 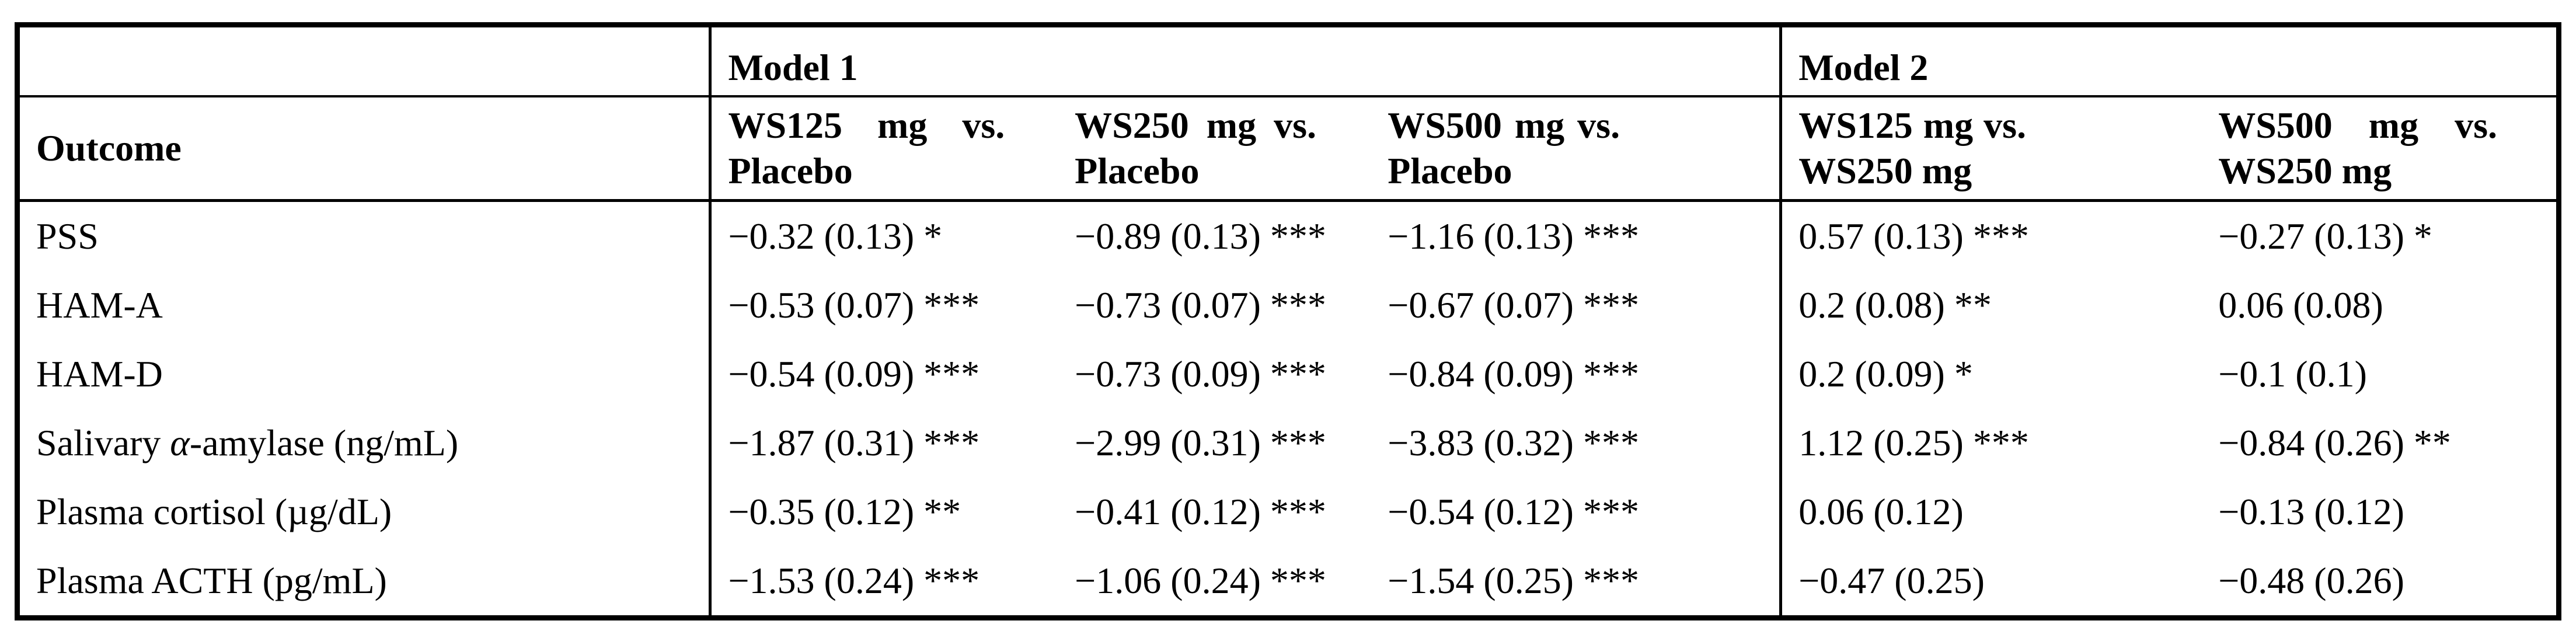 I want to click on value-cell: −0.27 (0.13) *, so click(x=2325, y=236).